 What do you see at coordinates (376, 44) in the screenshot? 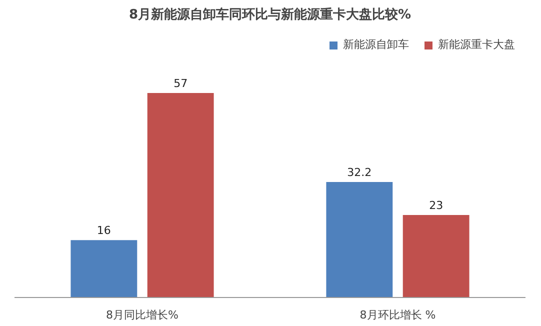
I see `legend-label: 新能源自卸车` at bounding box center [376, 44].